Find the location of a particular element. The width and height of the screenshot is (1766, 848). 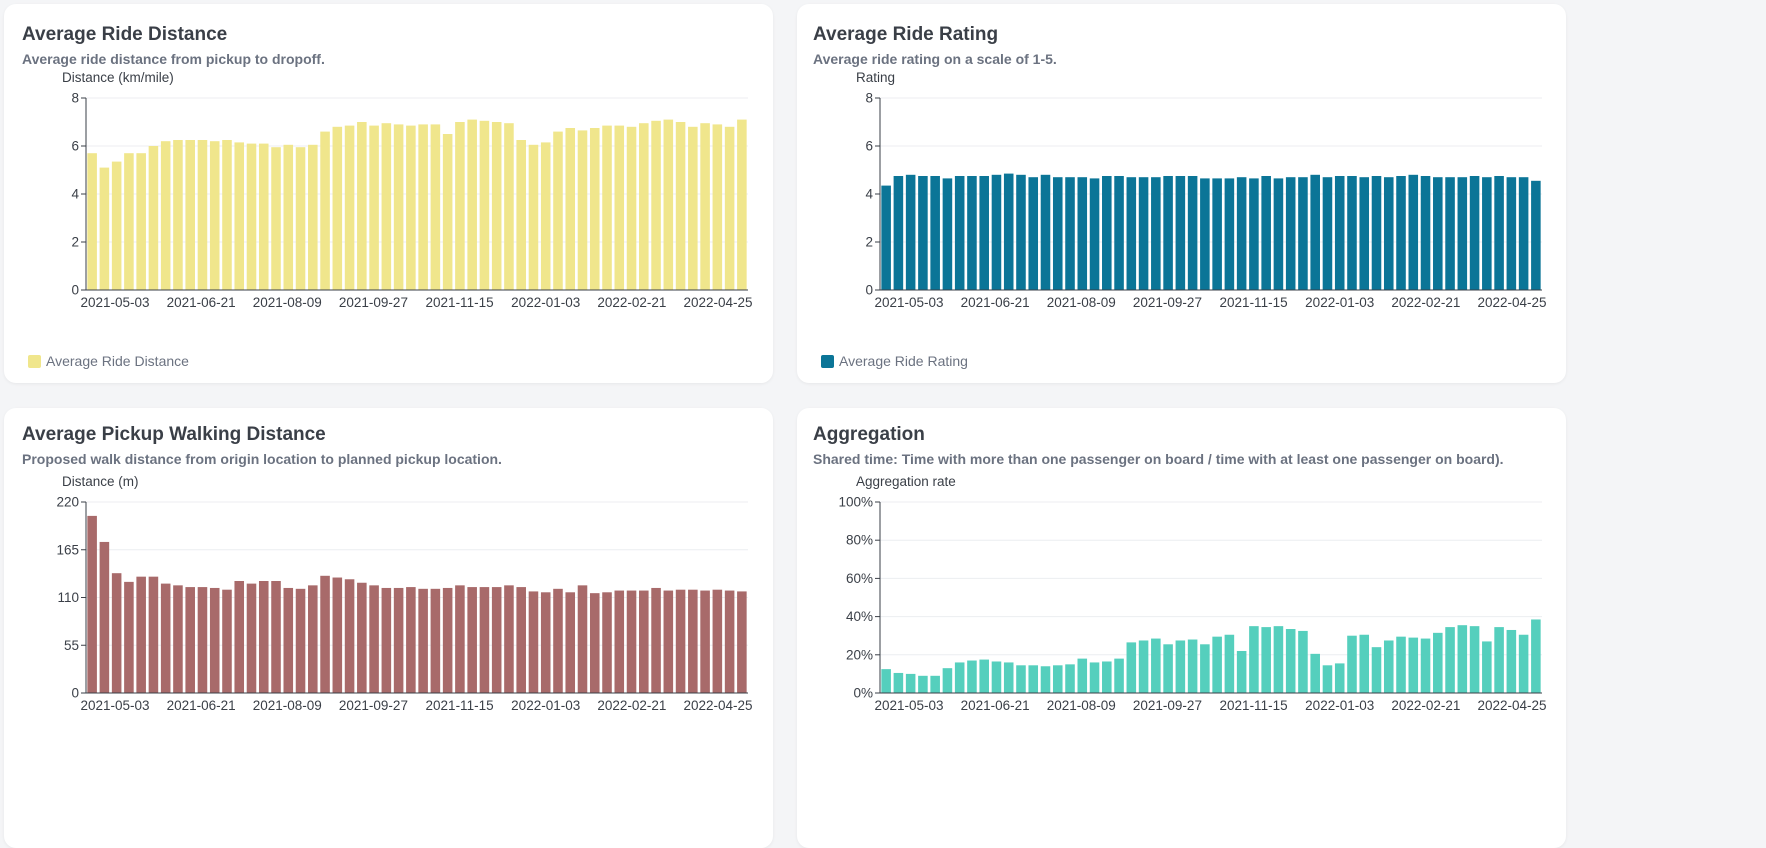

legend-swatch is located at coordinates (827, 361).